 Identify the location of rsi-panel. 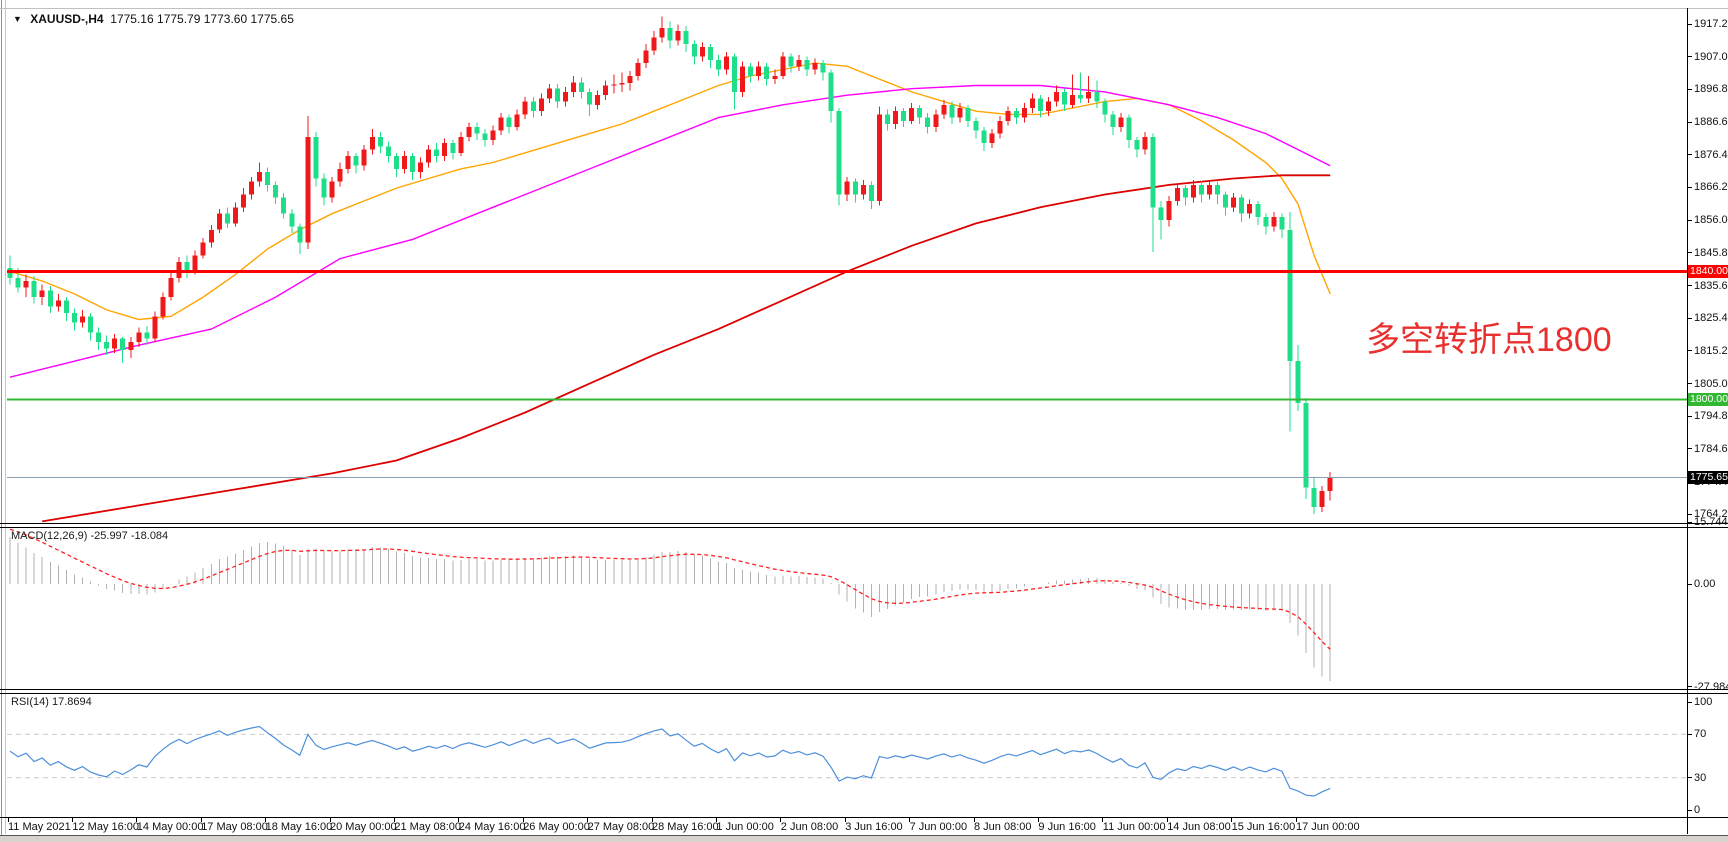
(847, 755).